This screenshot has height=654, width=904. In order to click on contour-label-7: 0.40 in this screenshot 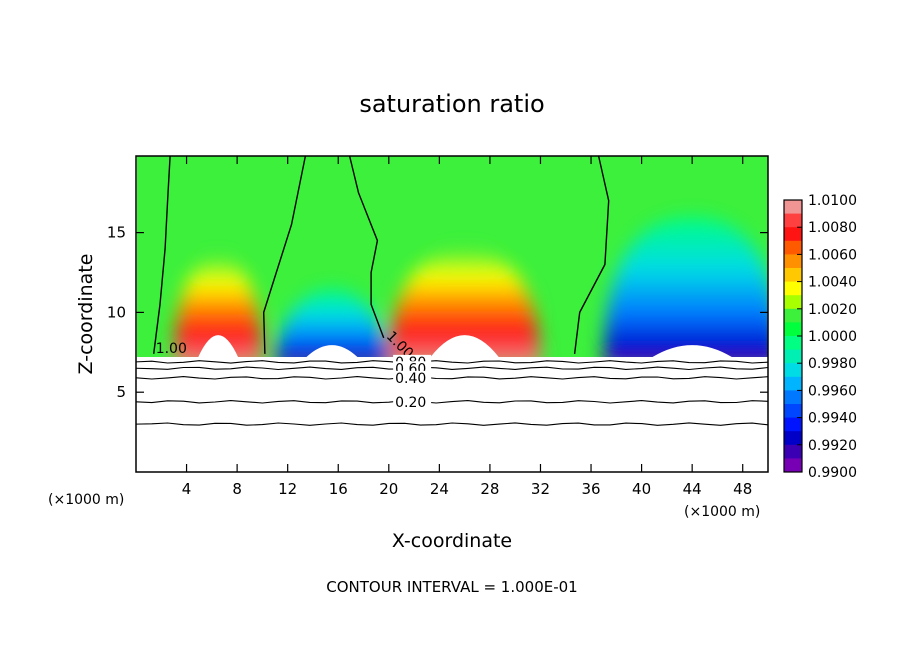, I will do `click(410, 379)`.